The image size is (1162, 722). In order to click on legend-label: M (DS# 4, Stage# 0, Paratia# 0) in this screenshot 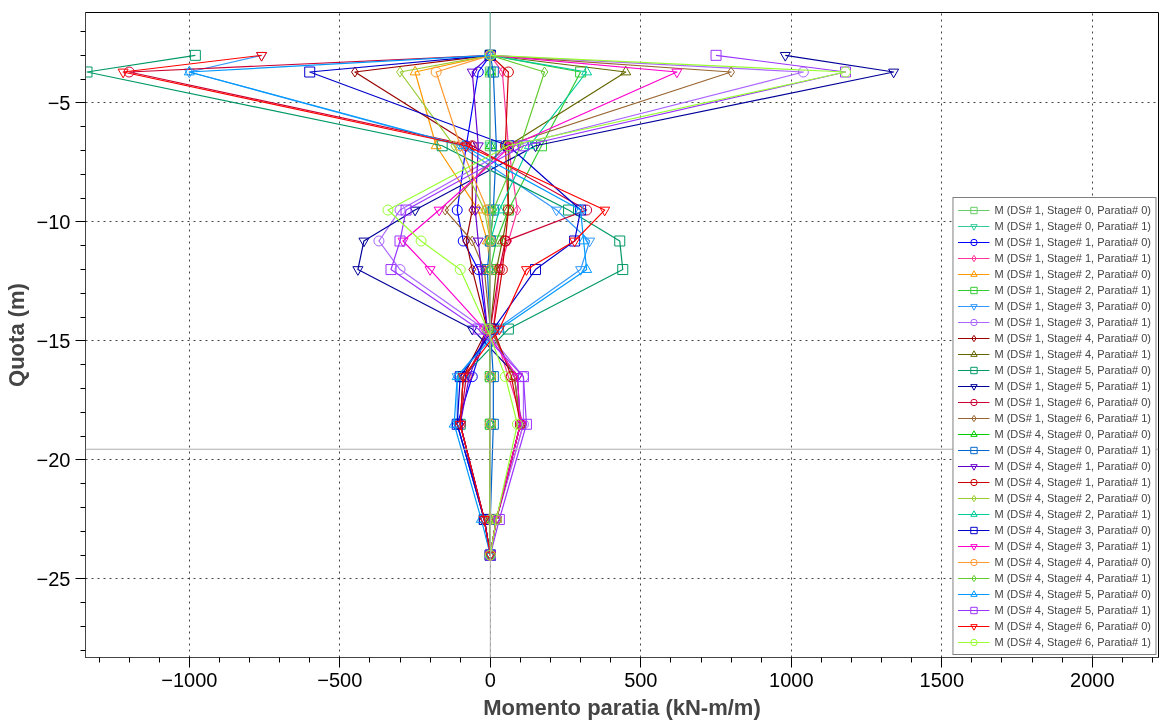, I will do `click(1072, 434)`.